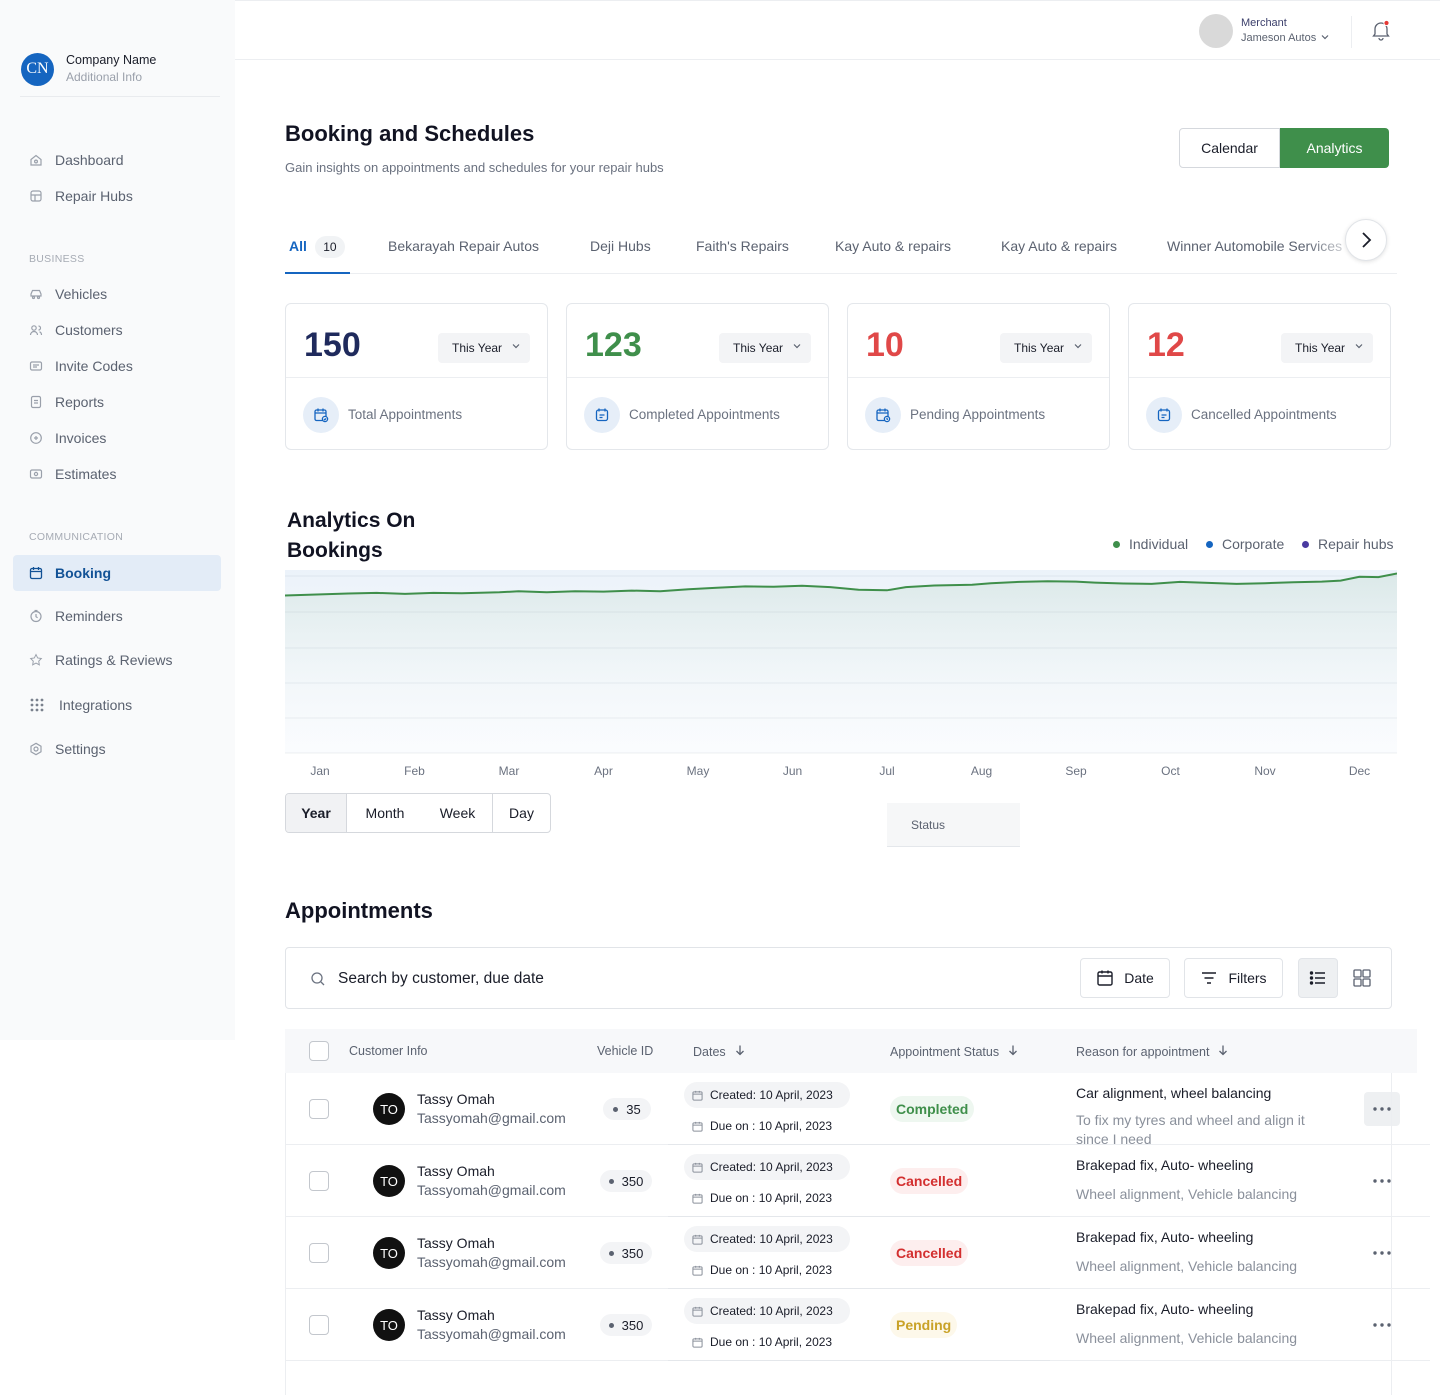 This screenshot has width=1440, height=1395. I want to click on select-all-checkbox, so click(319, 1051).